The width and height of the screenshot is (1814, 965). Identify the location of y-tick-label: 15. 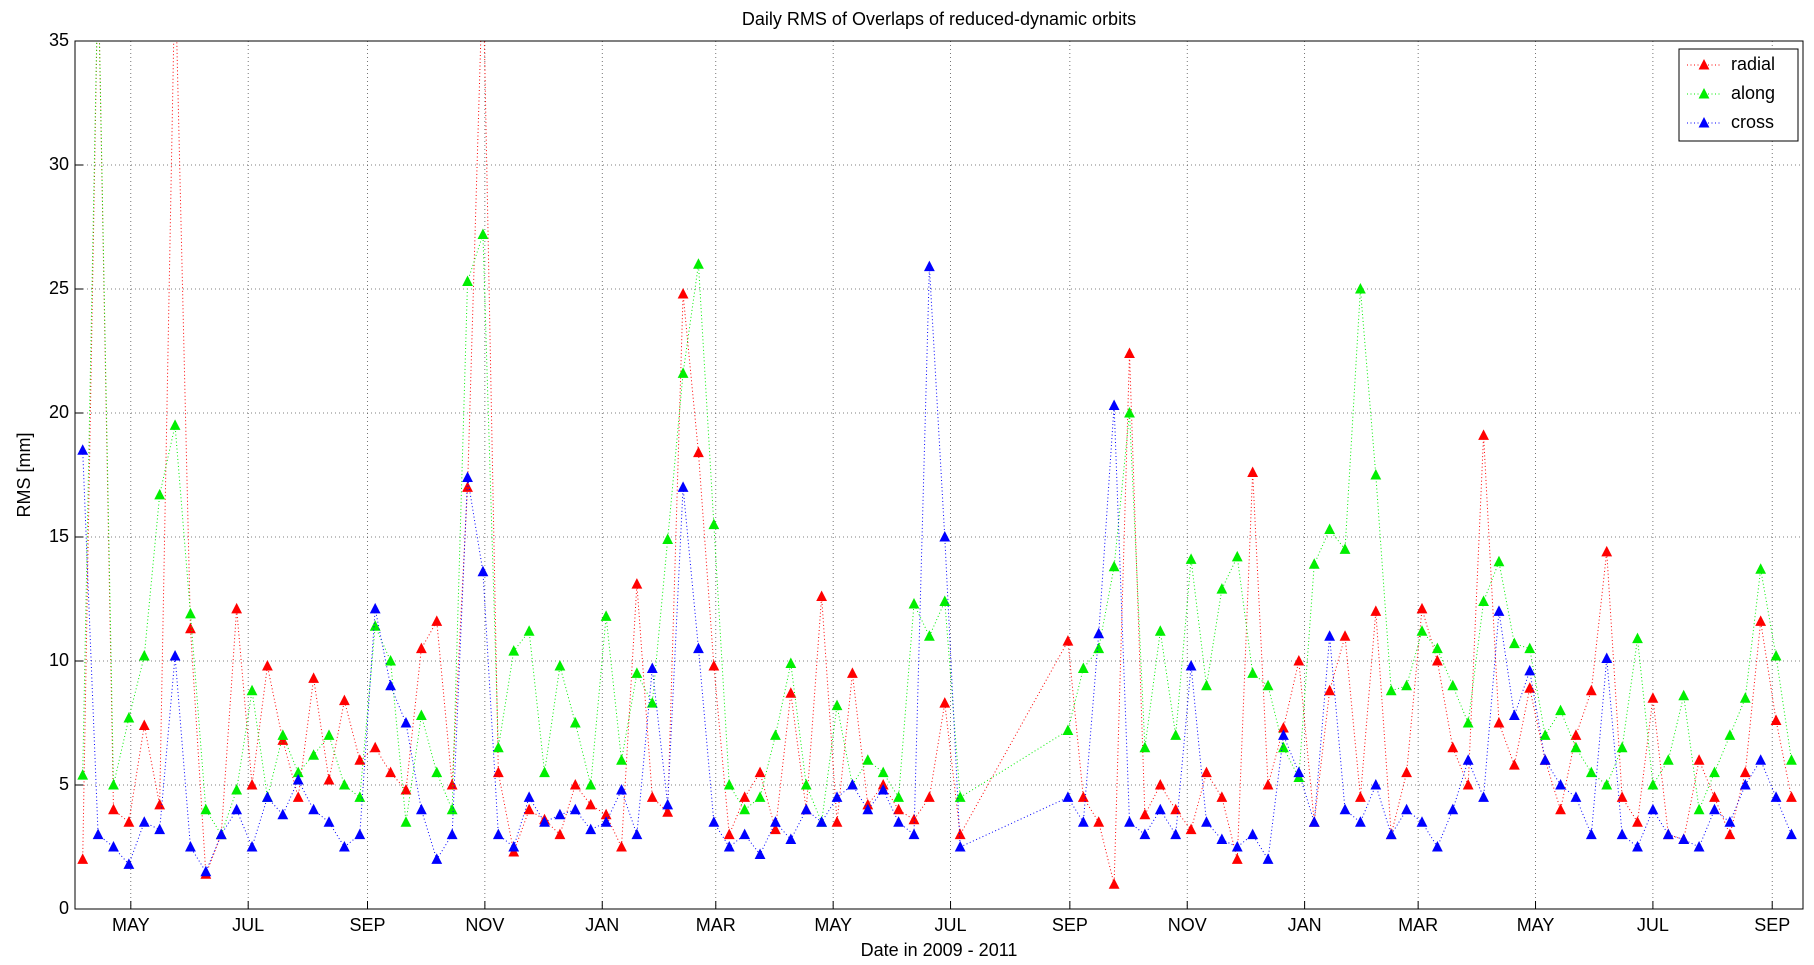
(59, 536).